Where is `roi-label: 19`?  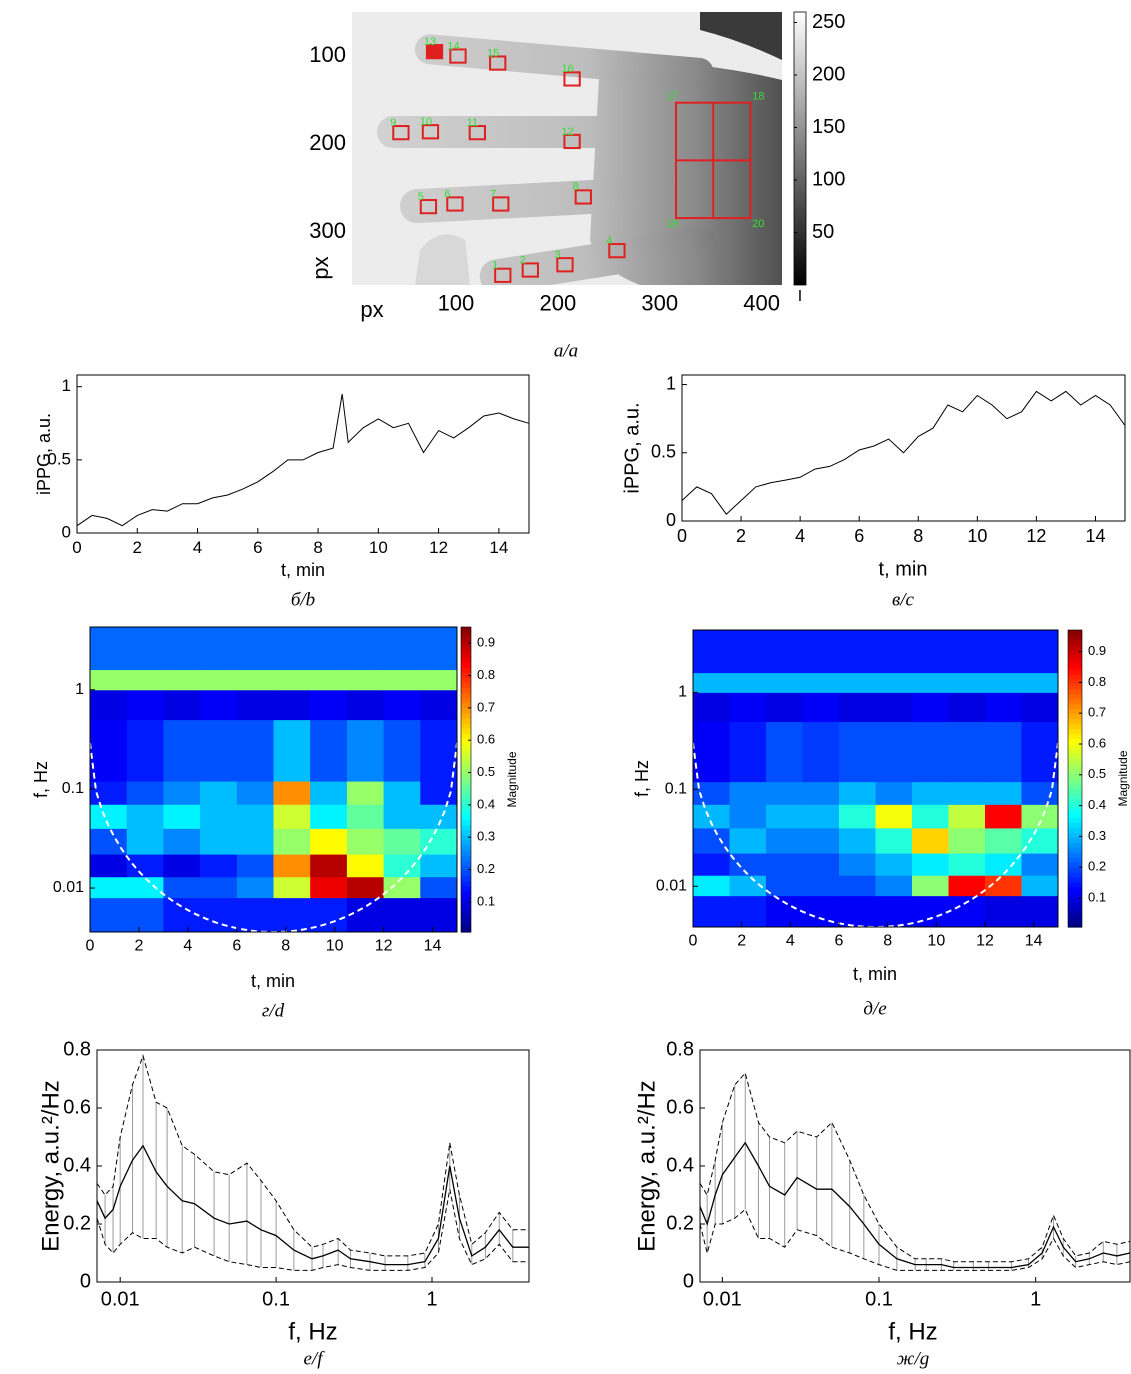
roi-label: 19 is located at coordinates (672, 224).